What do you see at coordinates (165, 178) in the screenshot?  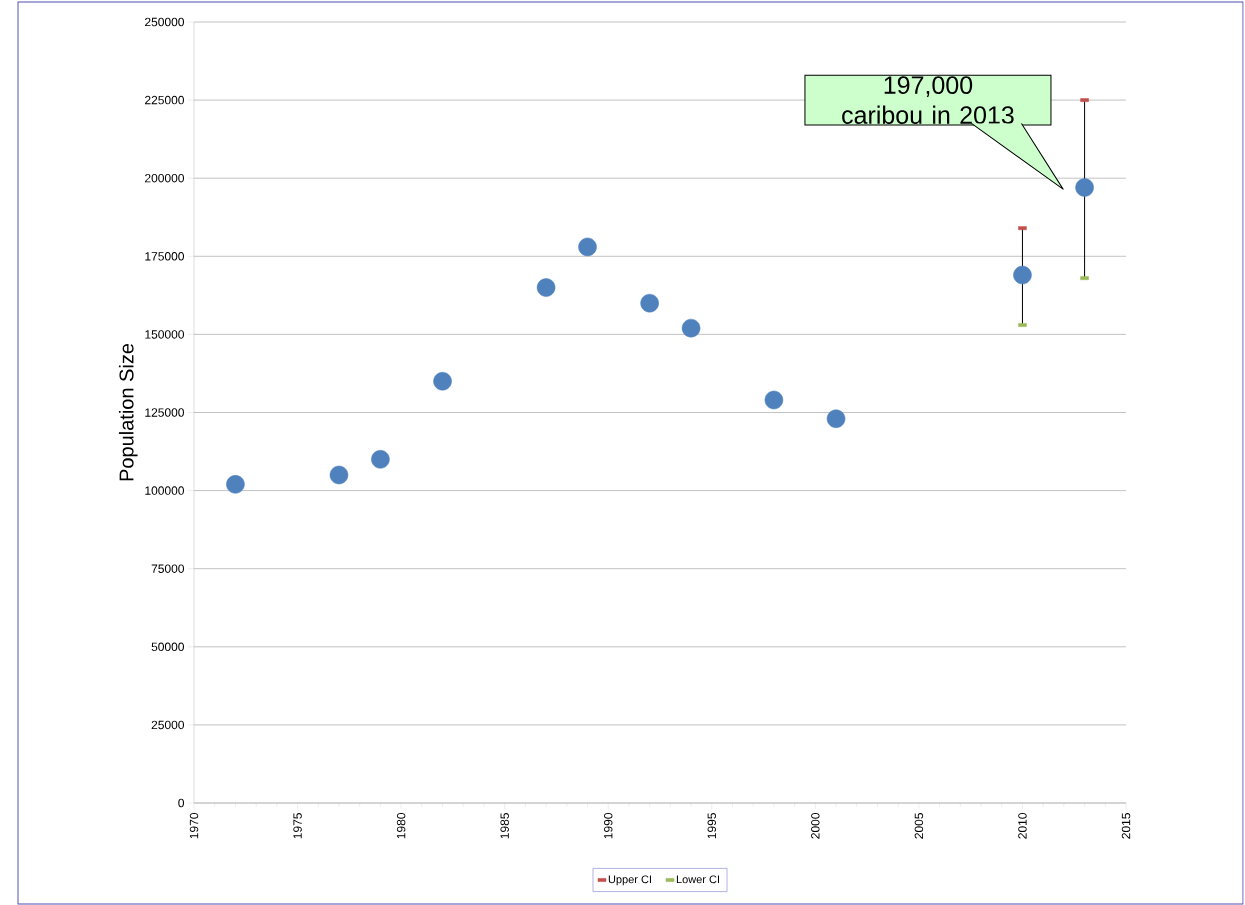 I see `y-tick-label: 200000` at bounding box center [165, 178].